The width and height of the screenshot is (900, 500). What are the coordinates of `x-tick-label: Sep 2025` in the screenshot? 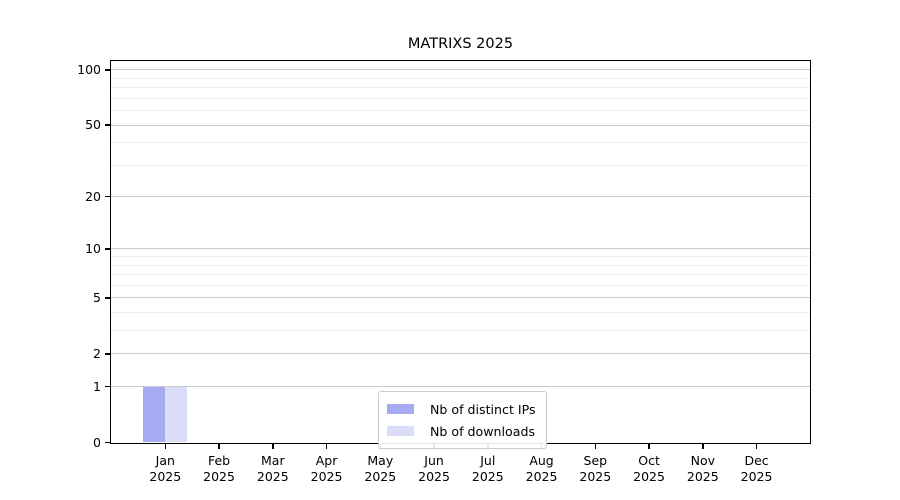 It's located at (595, 469).